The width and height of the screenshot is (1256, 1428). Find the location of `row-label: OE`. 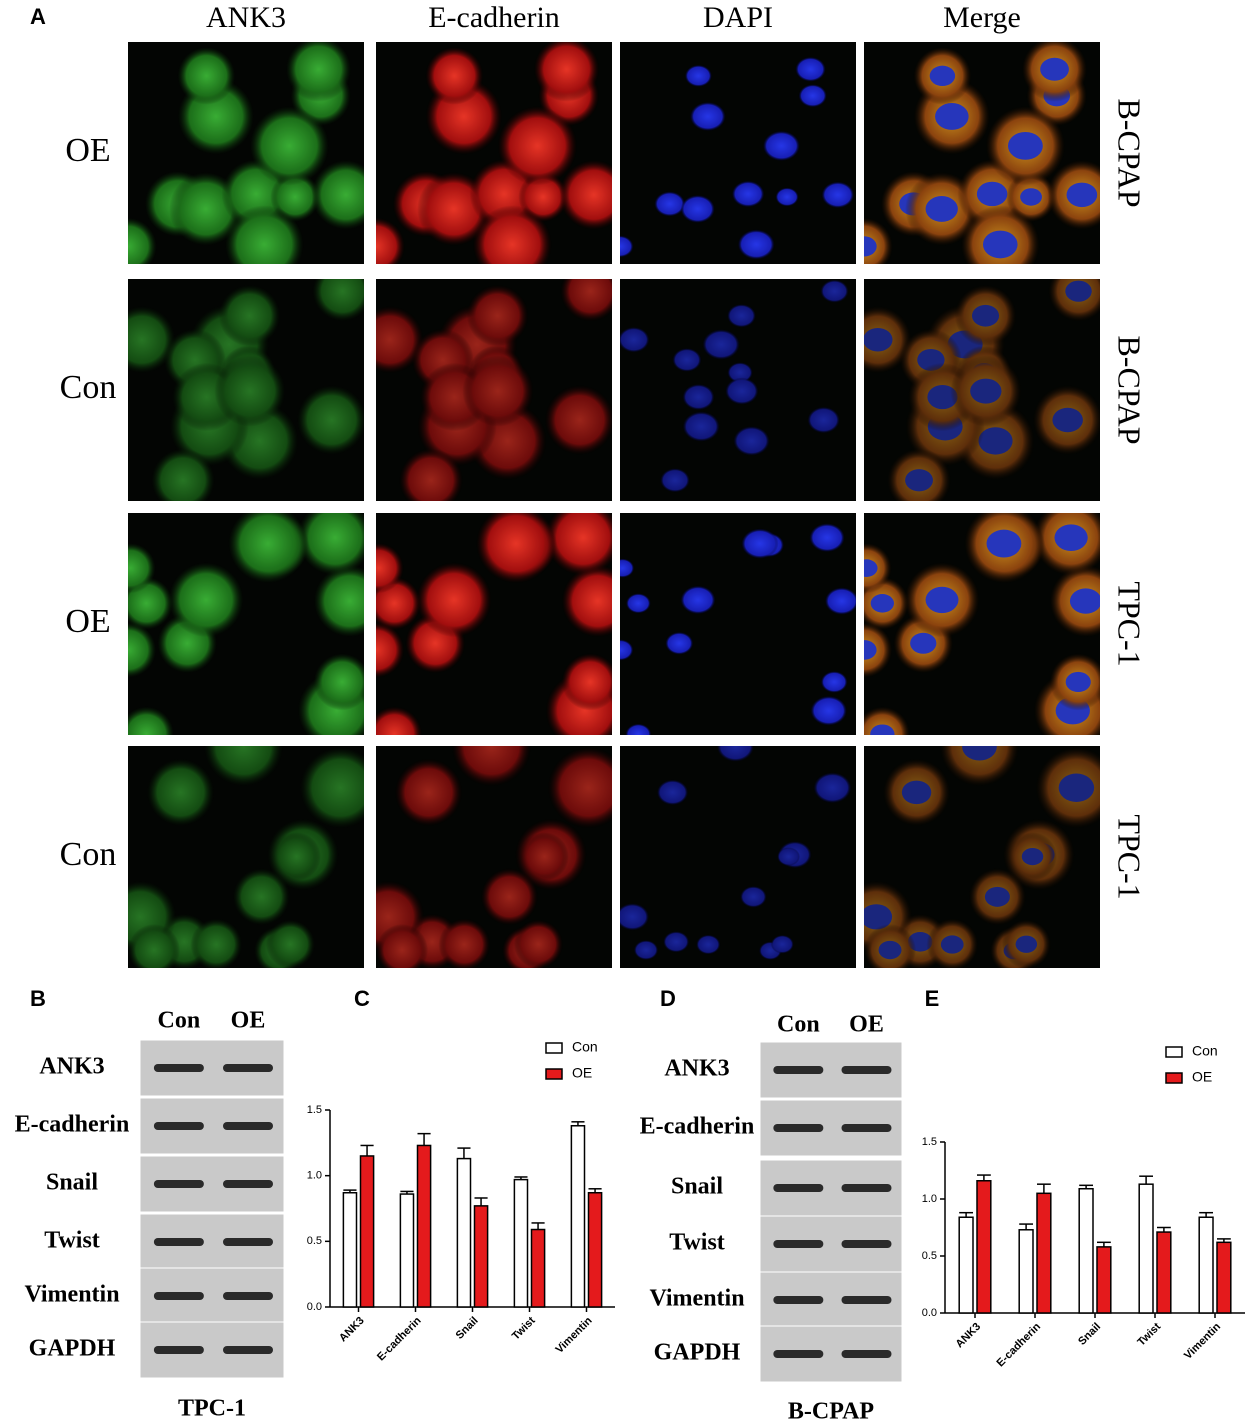

row-label: OE is located at coordinates (87, 150).